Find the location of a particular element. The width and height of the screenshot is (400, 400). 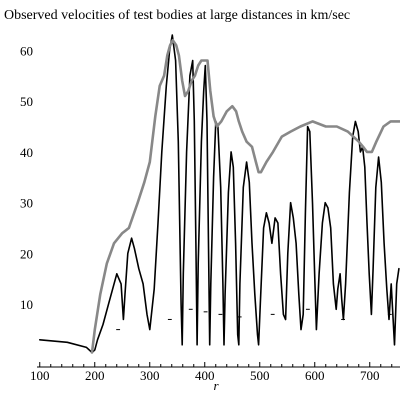

x-tick-label: 600 is located at coordinates (315, 375).